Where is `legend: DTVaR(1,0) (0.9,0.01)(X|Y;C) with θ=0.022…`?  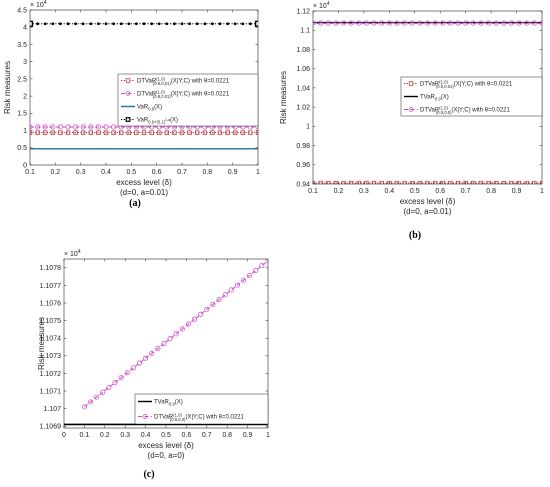 legend: DTVaR(1,0) (0.9,0.01)(X|Y;C) with θ=0.022… is located at coordinates (471, 96).